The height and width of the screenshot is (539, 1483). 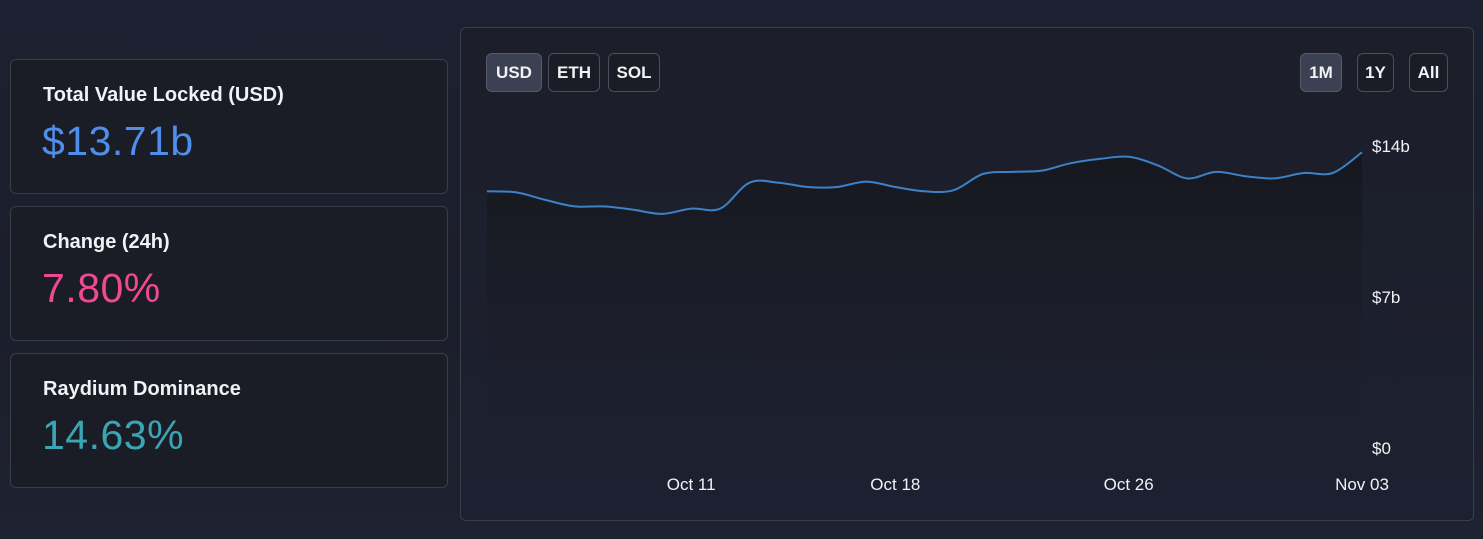 I want to click on stat-label: Change (24h), so click(x=106, y=242).